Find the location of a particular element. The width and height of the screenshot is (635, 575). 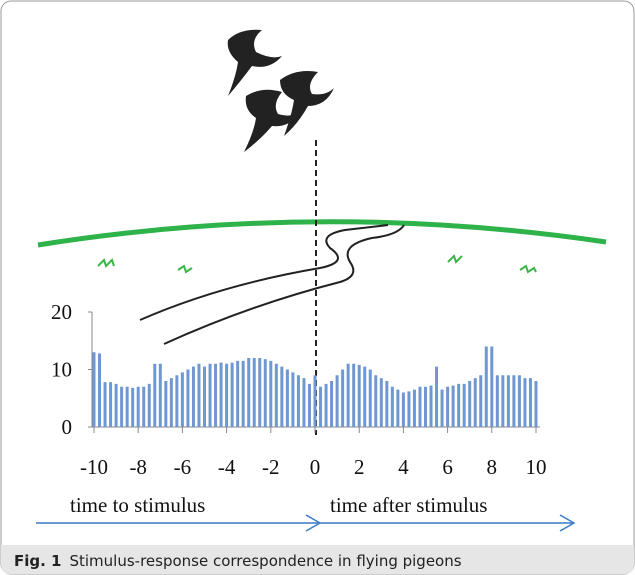

x-tick-label: 8 is located at coordinates (492, 467).